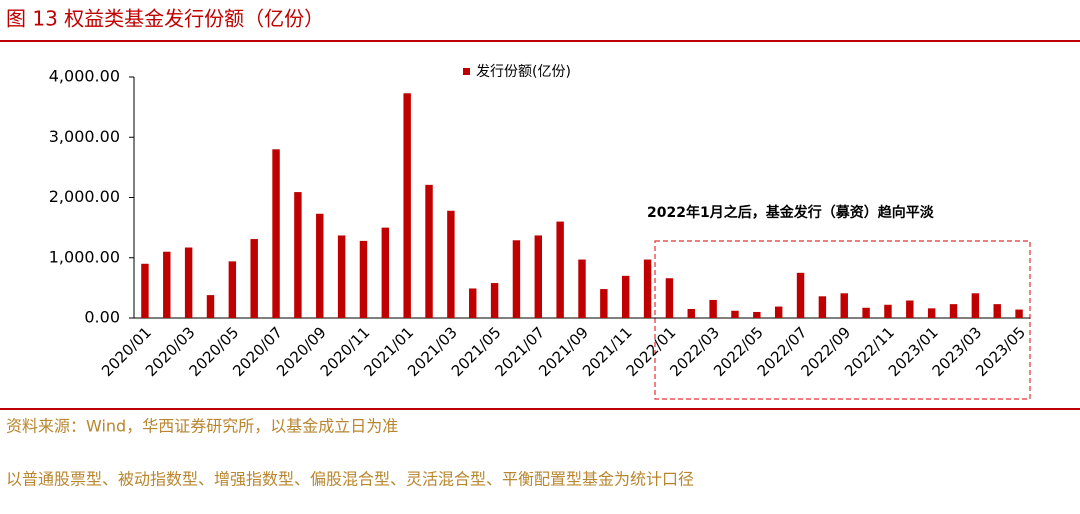 Image resolution: width=1080 pixels, height=514 pixels. What do you see at coordinates (84, 76) in the screenshot?
I see `y-tick-label: 4,000.00` at bounding box center [84, 76].